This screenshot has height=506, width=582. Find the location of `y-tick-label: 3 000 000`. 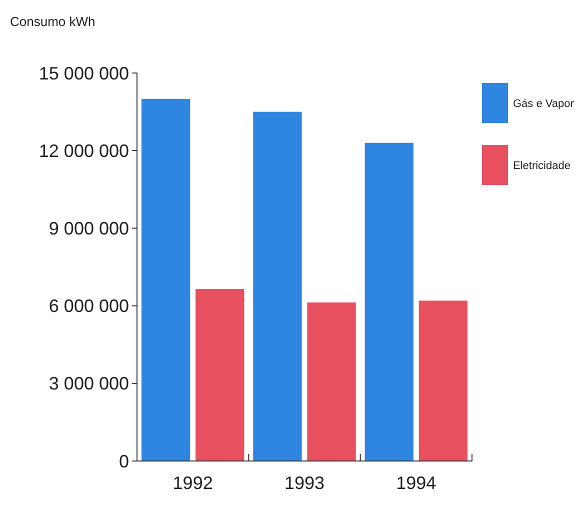

y-tick-label: 3 000 000 is located at coordinates (88, 384).